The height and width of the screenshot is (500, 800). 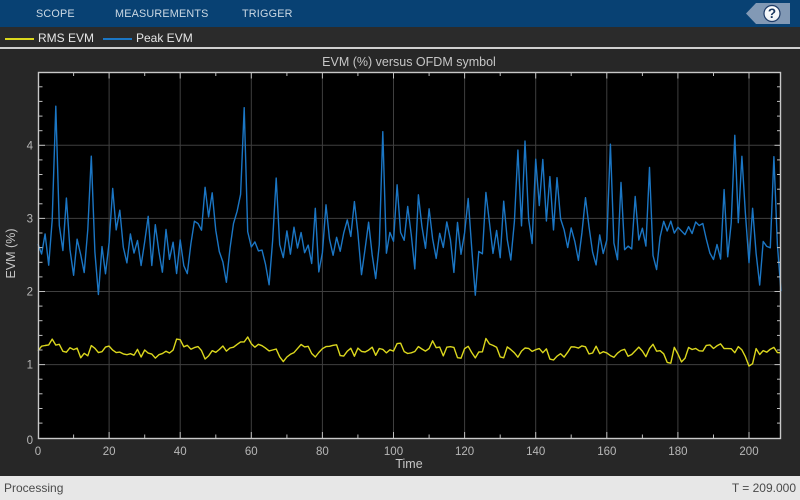 What do you see at coordinates (322, 452) in the screenshot?
I see `svg-text: 80` at bounding box center [322, 452].